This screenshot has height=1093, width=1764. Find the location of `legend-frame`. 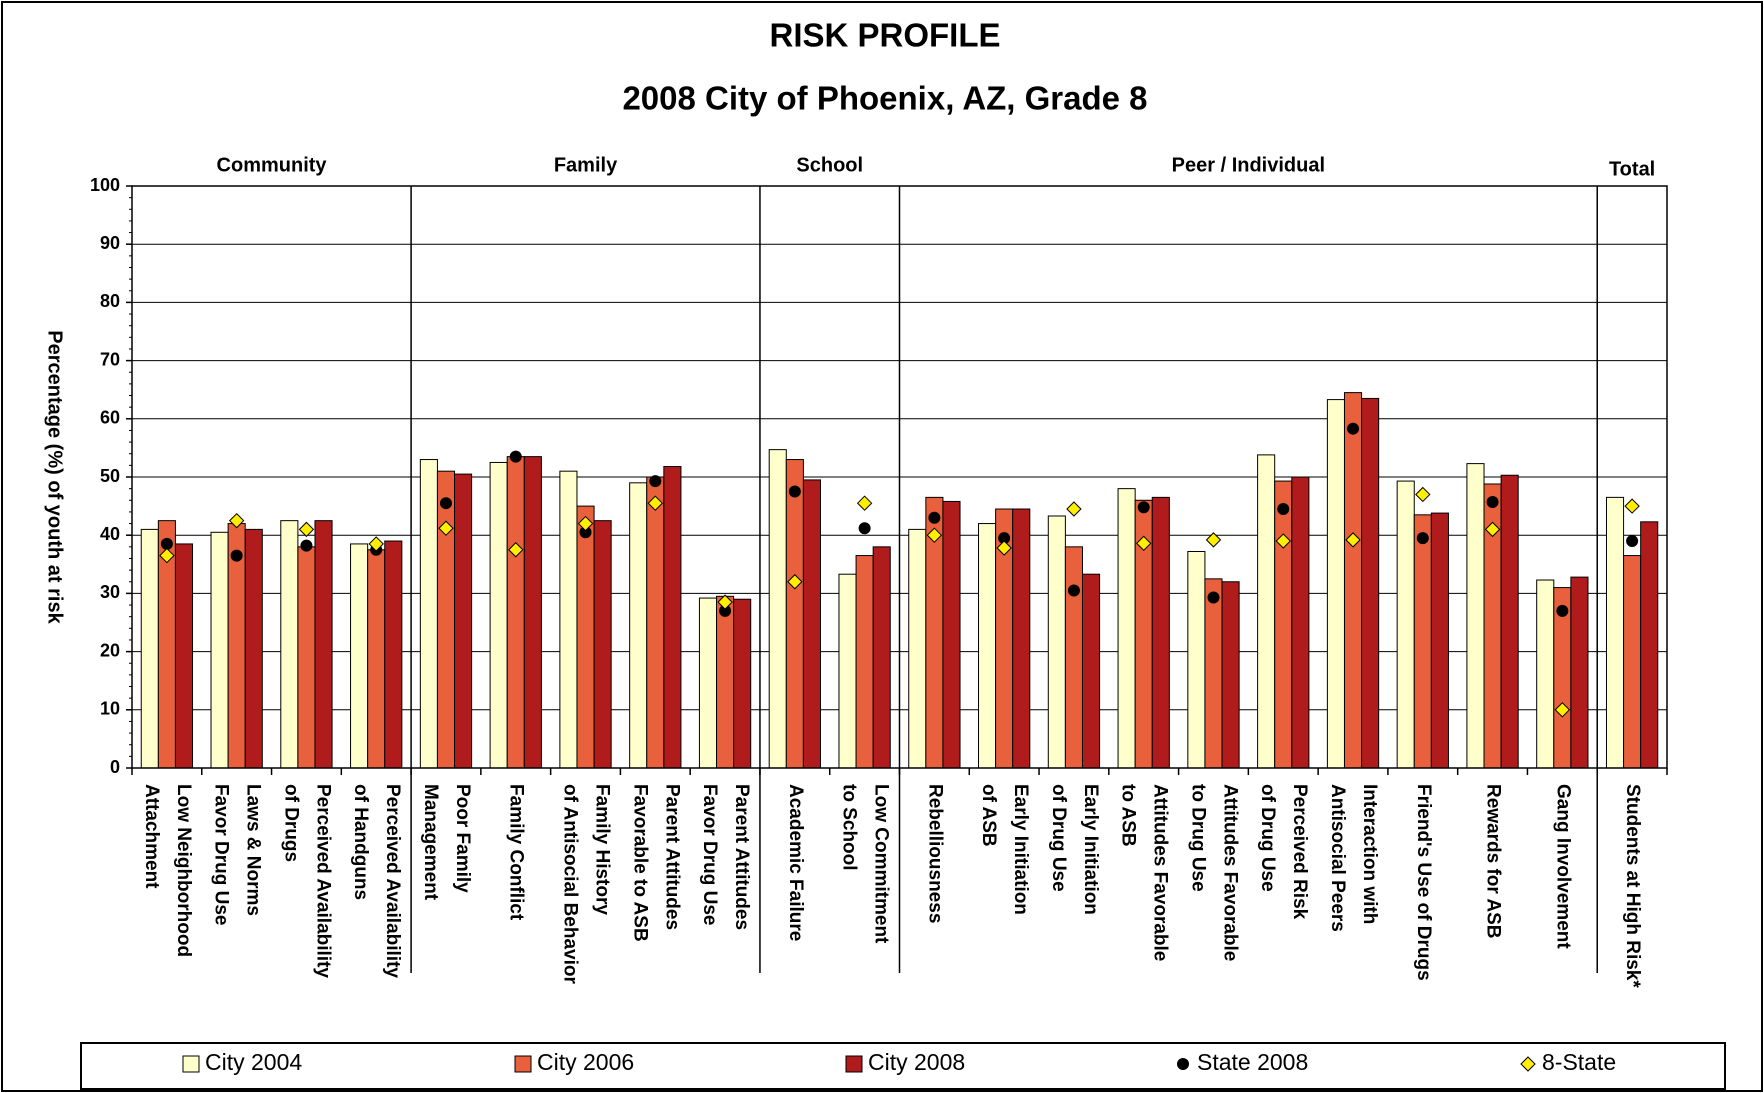

legend-frame is located at coordinates (903, 1066).